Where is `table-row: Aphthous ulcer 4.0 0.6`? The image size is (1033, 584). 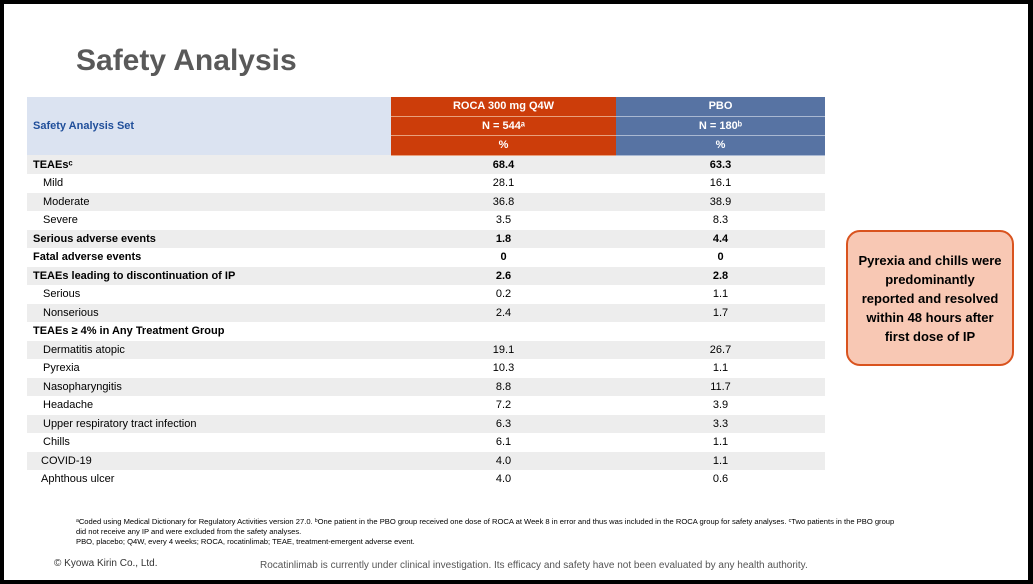
table-row: Aphthous ulcer 4.0 0.6 is located at coordinates (426, 479).